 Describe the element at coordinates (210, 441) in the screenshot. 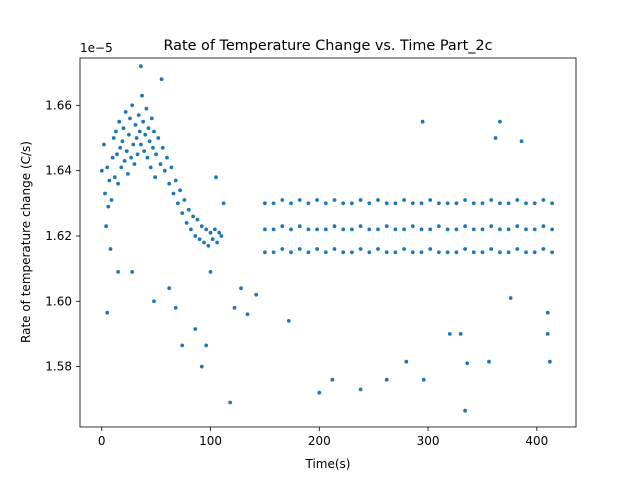

I see `x-tick-label: 100` at that location.